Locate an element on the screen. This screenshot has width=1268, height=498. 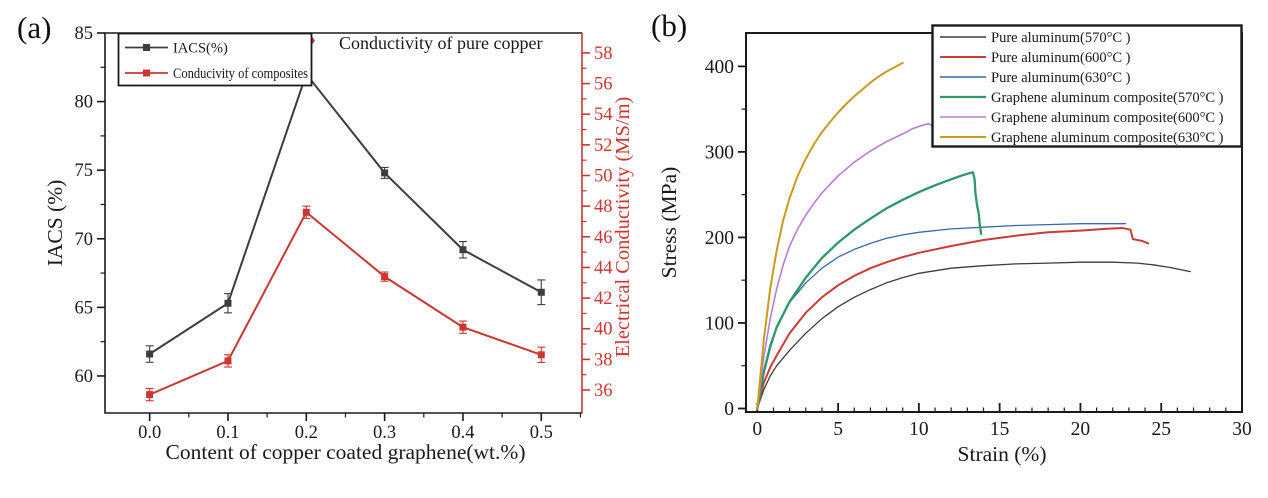
y-right-axis-title: Electrical Conductivity (MS/m) is located at coordinates (623, 227).